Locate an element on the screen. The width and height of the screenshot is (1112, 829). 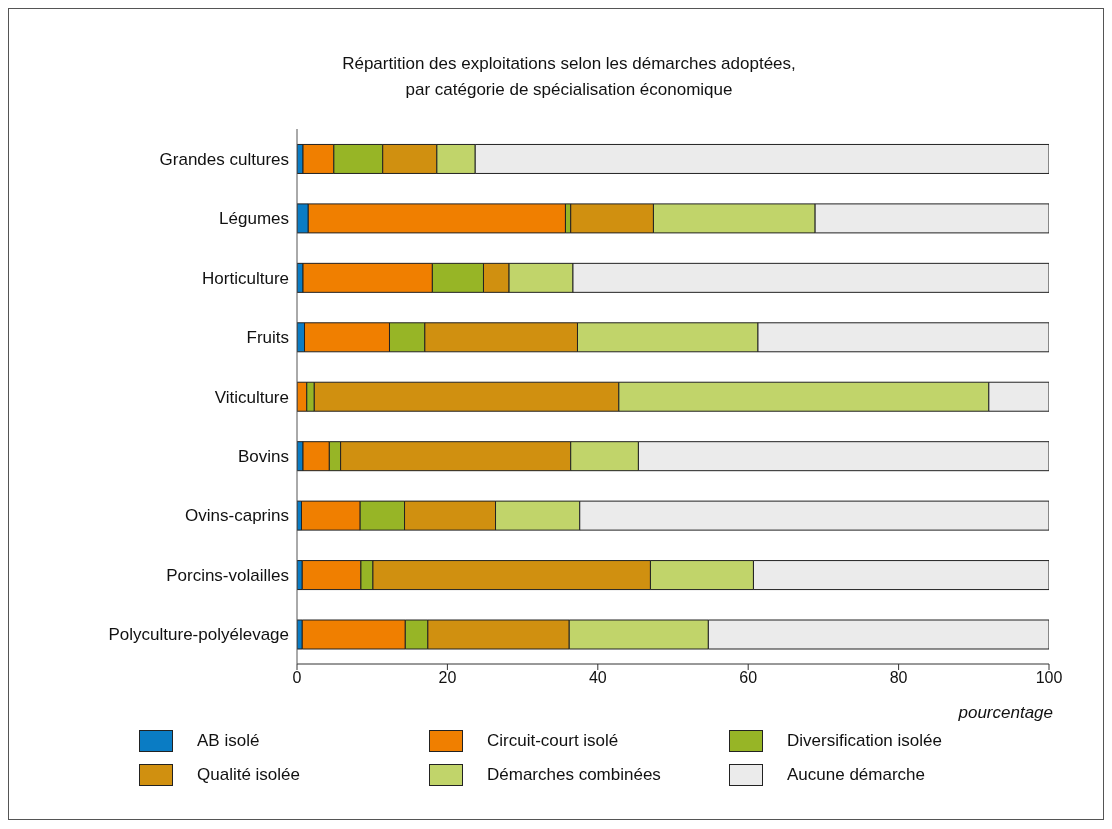
x-tick-label: 40 is located at coordinates (597, 678).